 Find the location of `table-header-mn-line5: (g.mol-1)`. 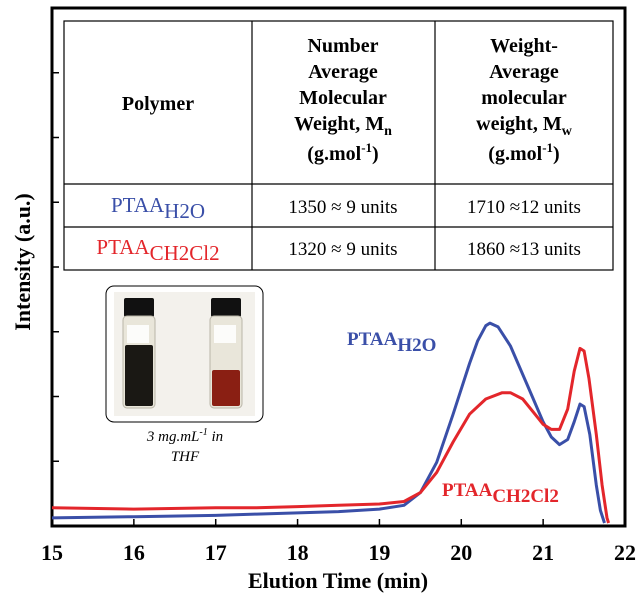

table-header-mn-line5: (g.mol-1) is located at coordinates (342, 152).